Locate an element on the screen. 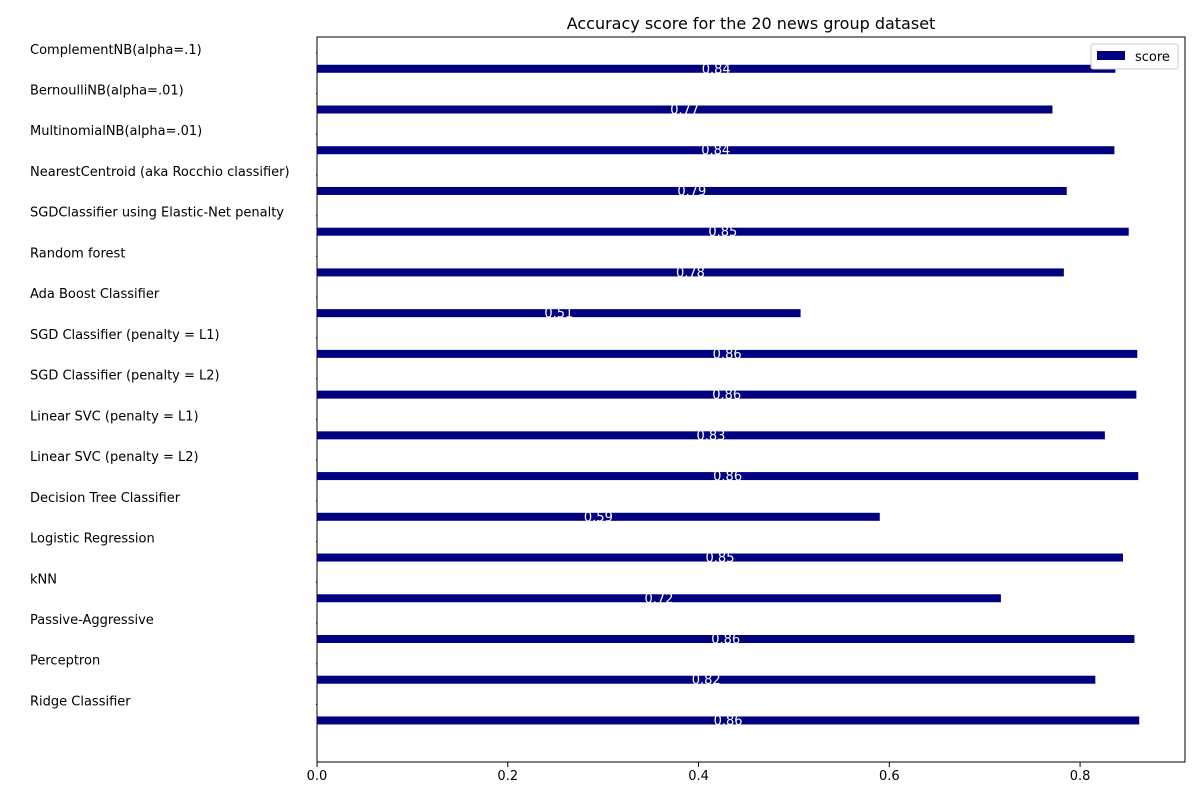  x-tick-label: 0.4 is located at coordinates (698, 776).